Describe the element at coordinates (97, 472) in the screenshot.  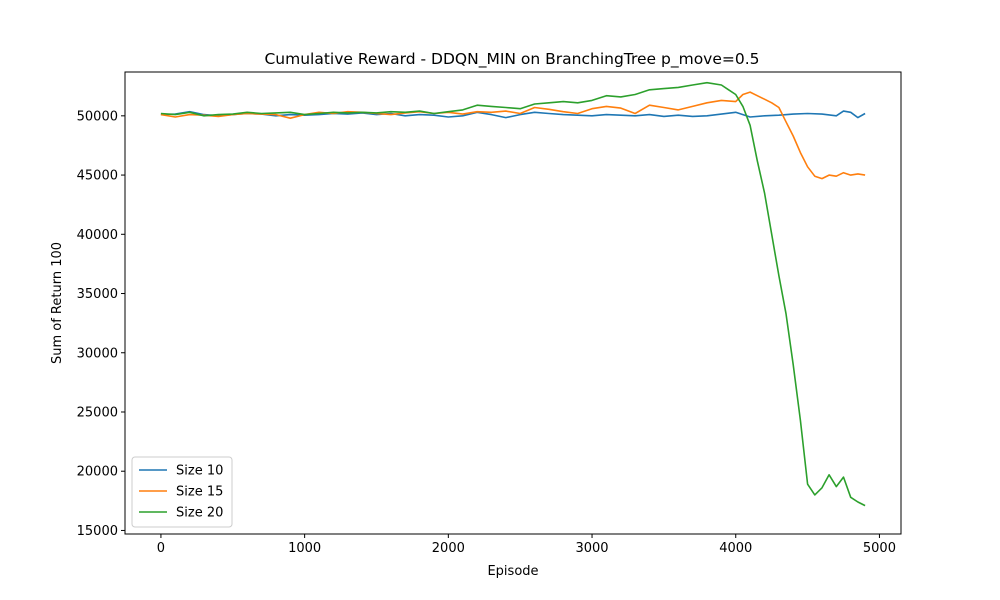
I see `y-tick-label: 20000` at that location.